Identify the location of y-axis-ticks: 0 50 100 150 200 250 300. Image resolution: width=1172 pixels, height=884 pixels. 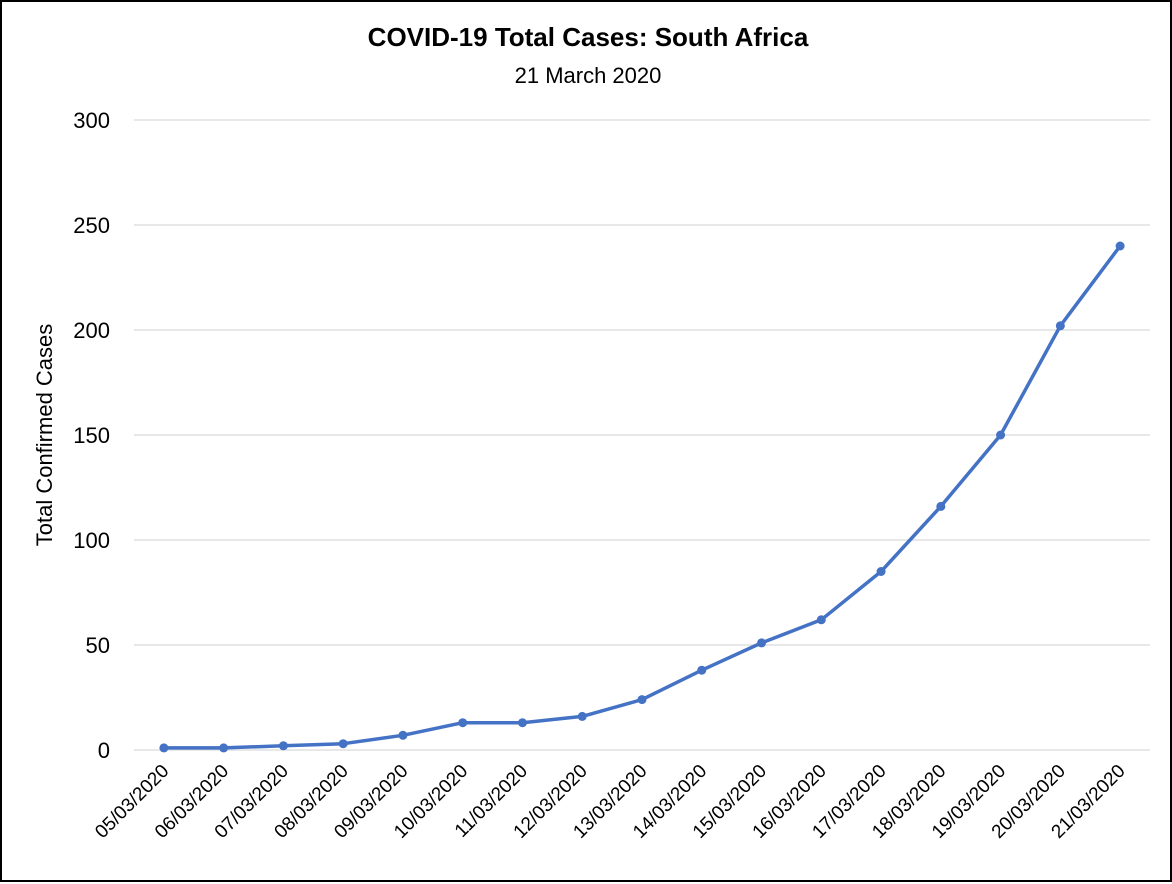
(91, 435).